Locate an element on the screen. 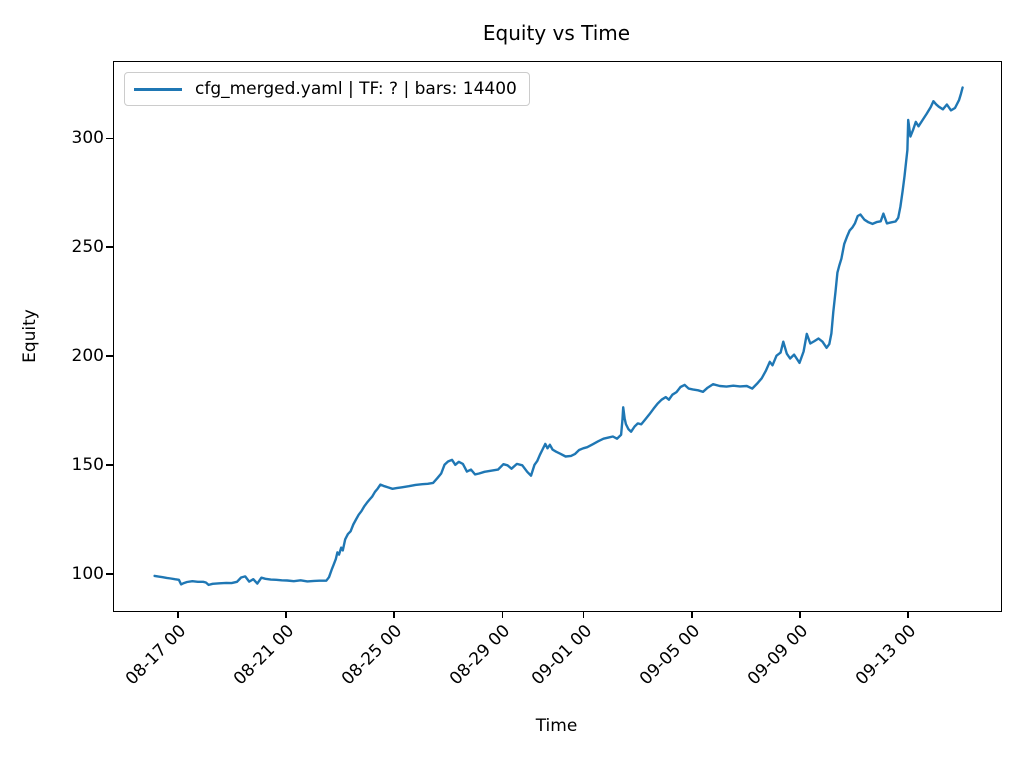 This screenshot has width=1024, height=777. y-tick-label: 250 is located at coordinates (87, 247).